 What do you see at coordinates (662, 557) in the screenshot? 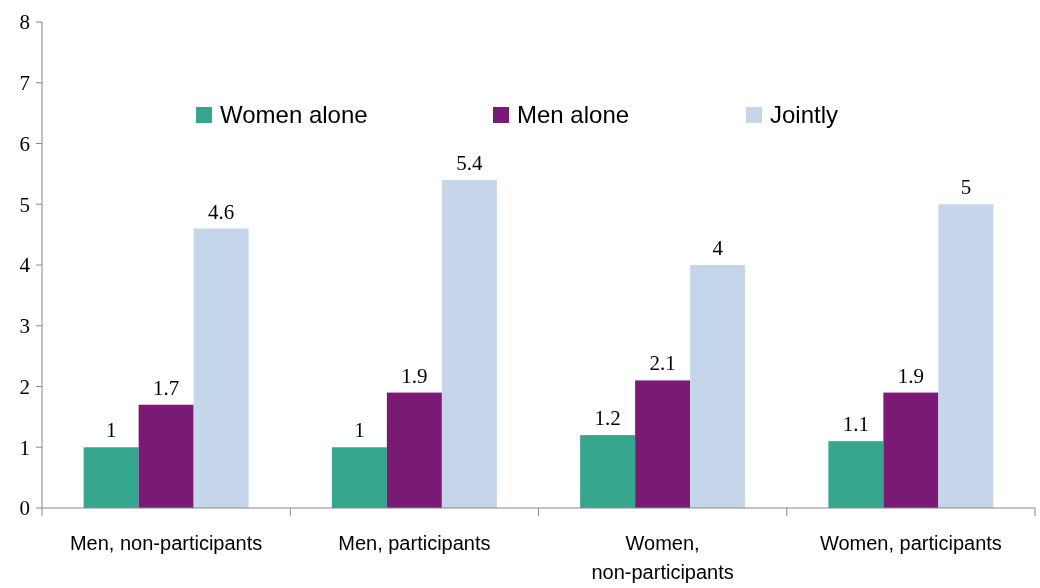
I see `x-tick-label: Women, non-participants` at bounding box center [662, 557].